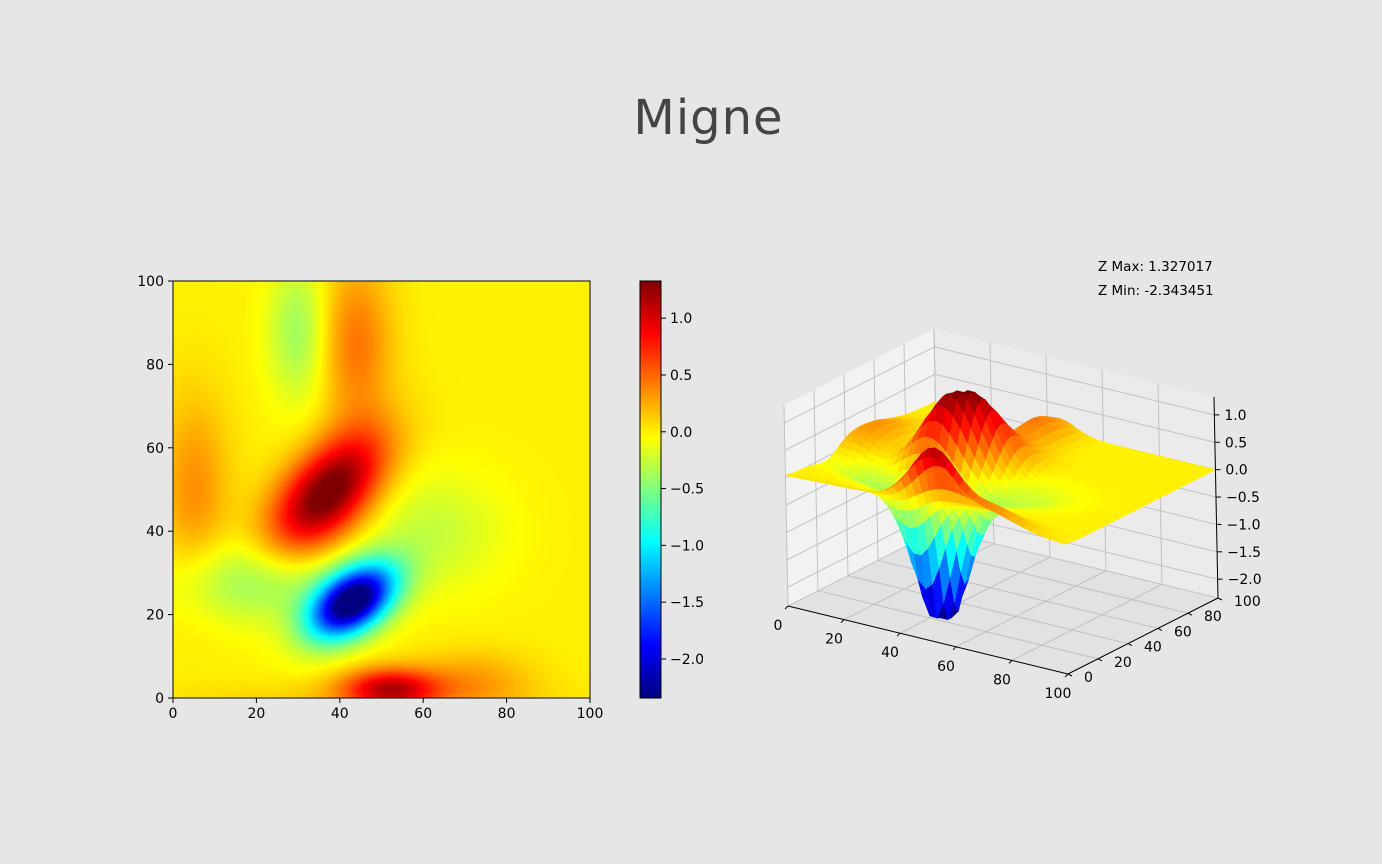 The width and height of the screenshot is (1382, 864). Describe the element at coordinates (1243, 498) in the screenshot. I see `surface-z-tick-label: −0.5` at that location.